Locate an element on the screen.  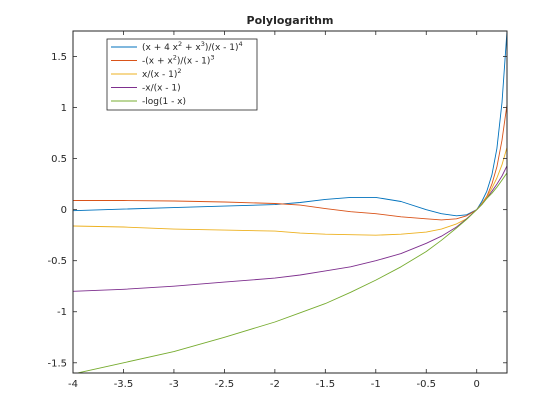
y-tick-label: -1 is located at coordinates (62, 312).